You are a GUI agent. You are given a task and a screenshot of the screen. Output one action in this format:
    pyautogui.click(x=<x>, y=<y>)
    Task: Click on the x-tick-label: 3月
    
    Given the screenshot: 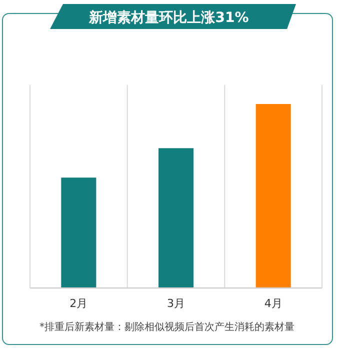 What is the action you would take?
    pyautogui.click(x=176, y=303)
    